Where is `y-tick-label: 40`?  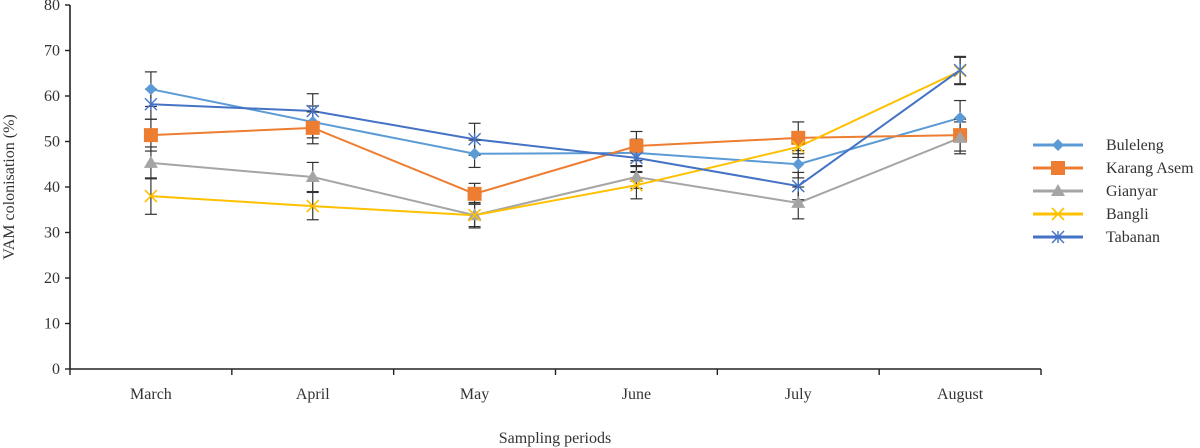
y-tick-label: 40 is located at coordinates (52, 187).